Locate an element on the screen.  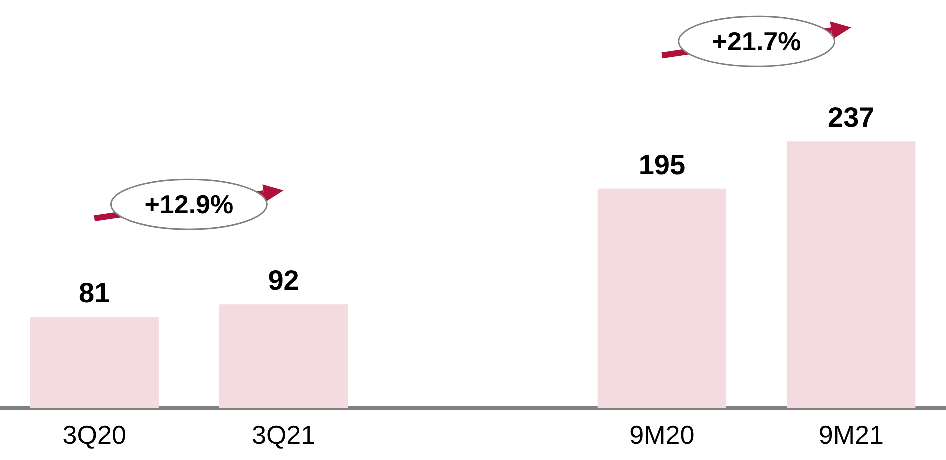
x-tick-label: 9M21 is located at coordinates (851, 435).